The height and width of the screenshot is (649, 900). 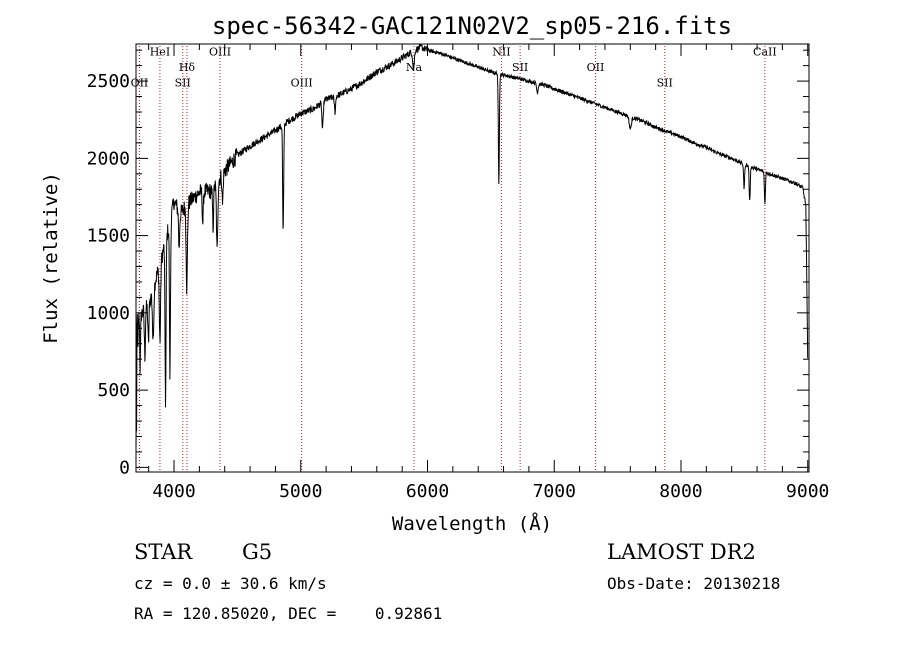 What do you see at coordinates (765, 52) in the screenshot?
I see `line-marker-label: CaII` at bounding box center [765, 52].